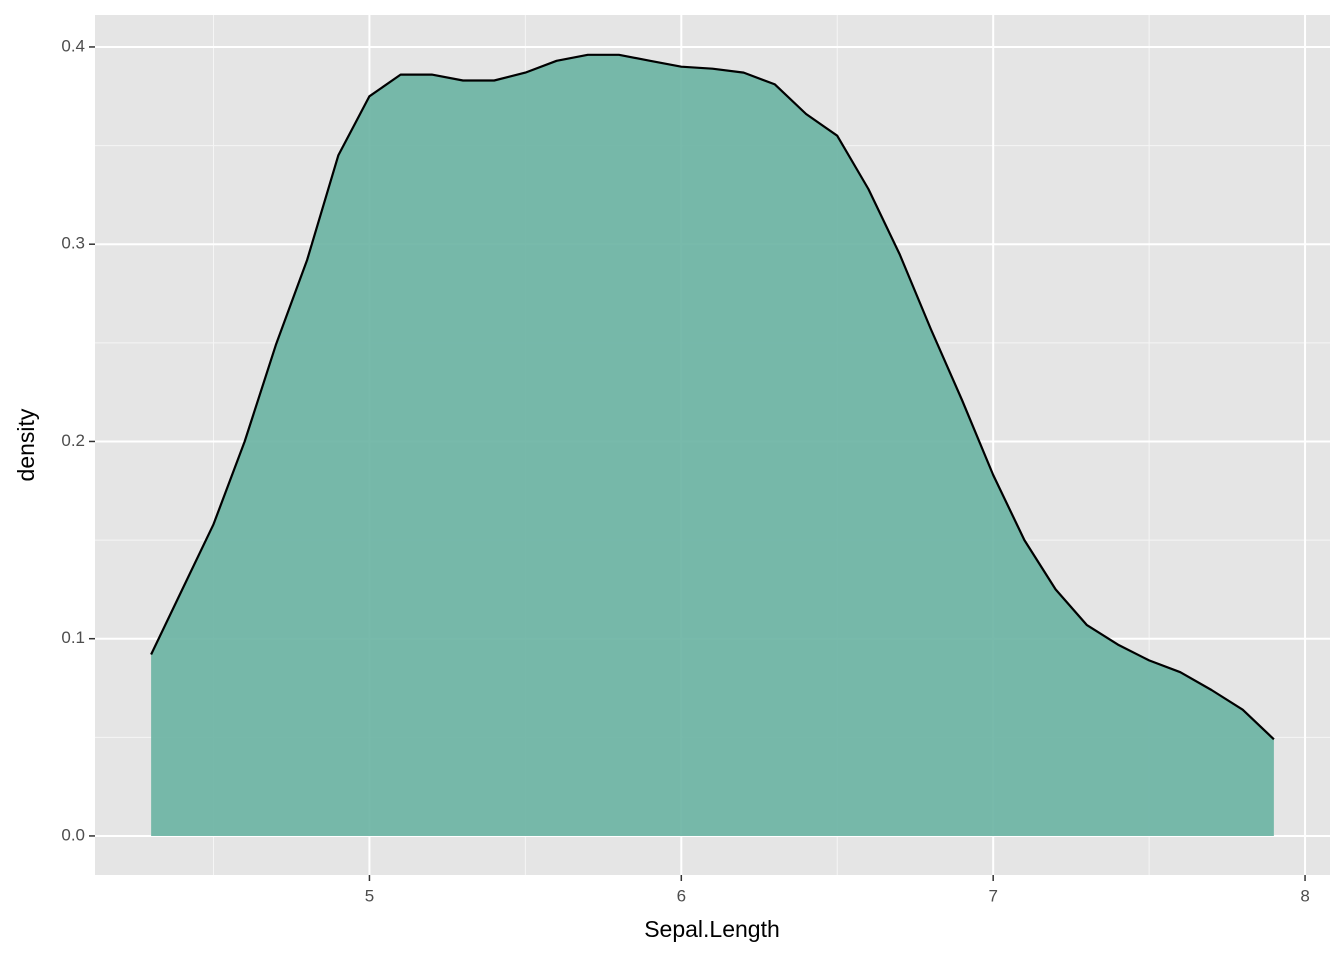  What do you see at coordinates (1304, 895) in the screenshot?
I see `x-tick-label: 8` at bounding box center [1304, 895].